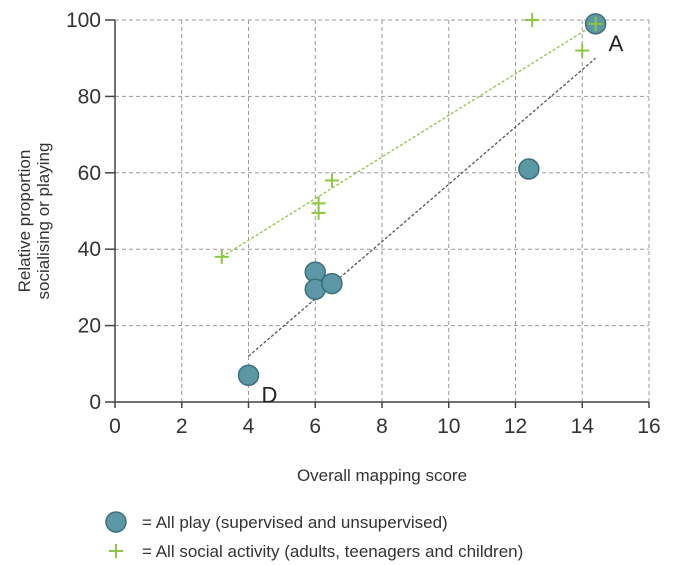  Describe the element at coordinates (89, 326) in the screenshot. I see `y-tick-label: 20` at that location.